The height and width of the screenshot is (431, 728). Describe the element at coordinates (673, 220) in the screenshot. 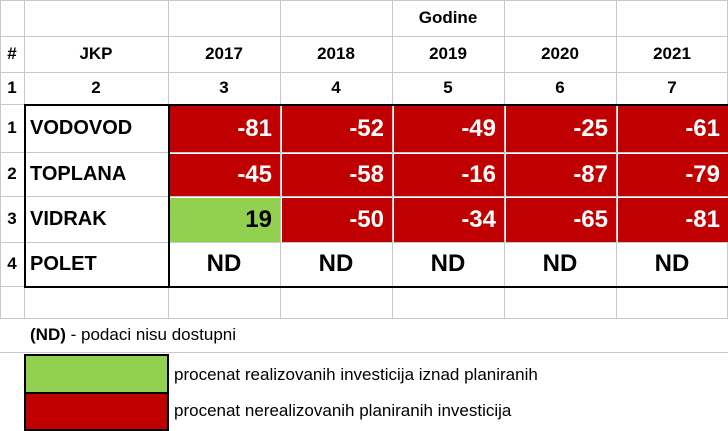

I see `value-cell-2021: -81` at that location.